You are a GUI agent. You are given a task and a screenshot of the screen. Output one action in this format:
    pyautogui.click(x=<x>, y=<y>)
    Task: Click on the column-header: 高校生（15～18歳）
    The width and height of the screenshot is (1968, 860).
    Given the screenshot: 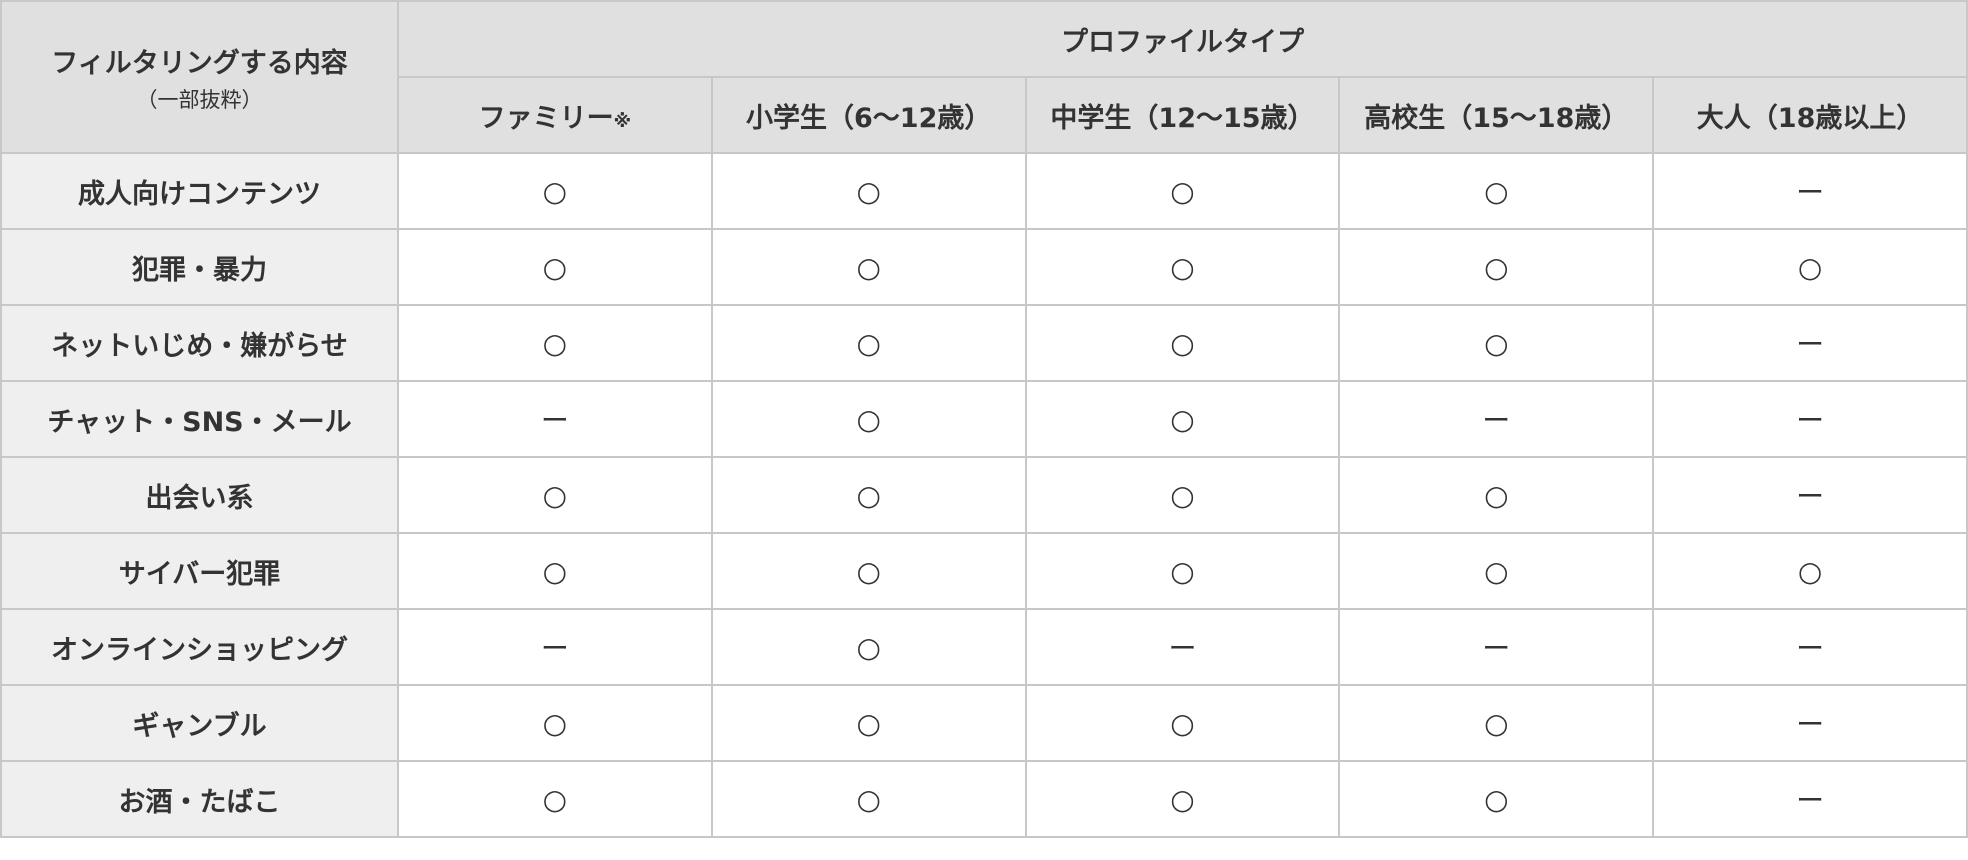 What is the action you would take?
    pyautogui.click(x=1496, y=115)
    